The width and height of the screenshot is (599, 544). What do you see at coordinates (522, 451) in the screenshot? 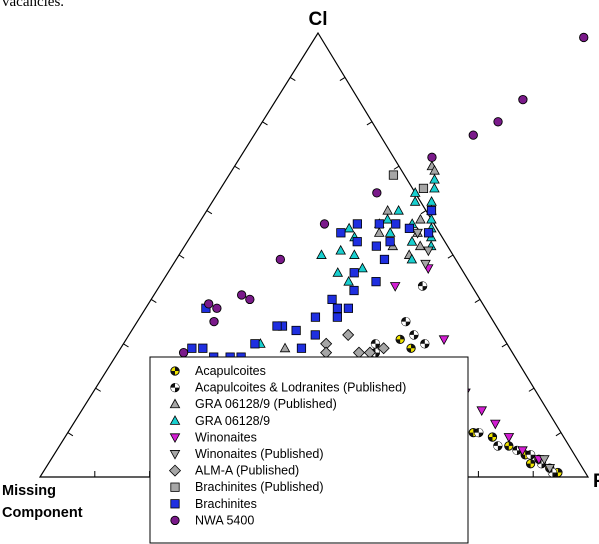
I see `point-winonaites` at bounding box center [522, 451].